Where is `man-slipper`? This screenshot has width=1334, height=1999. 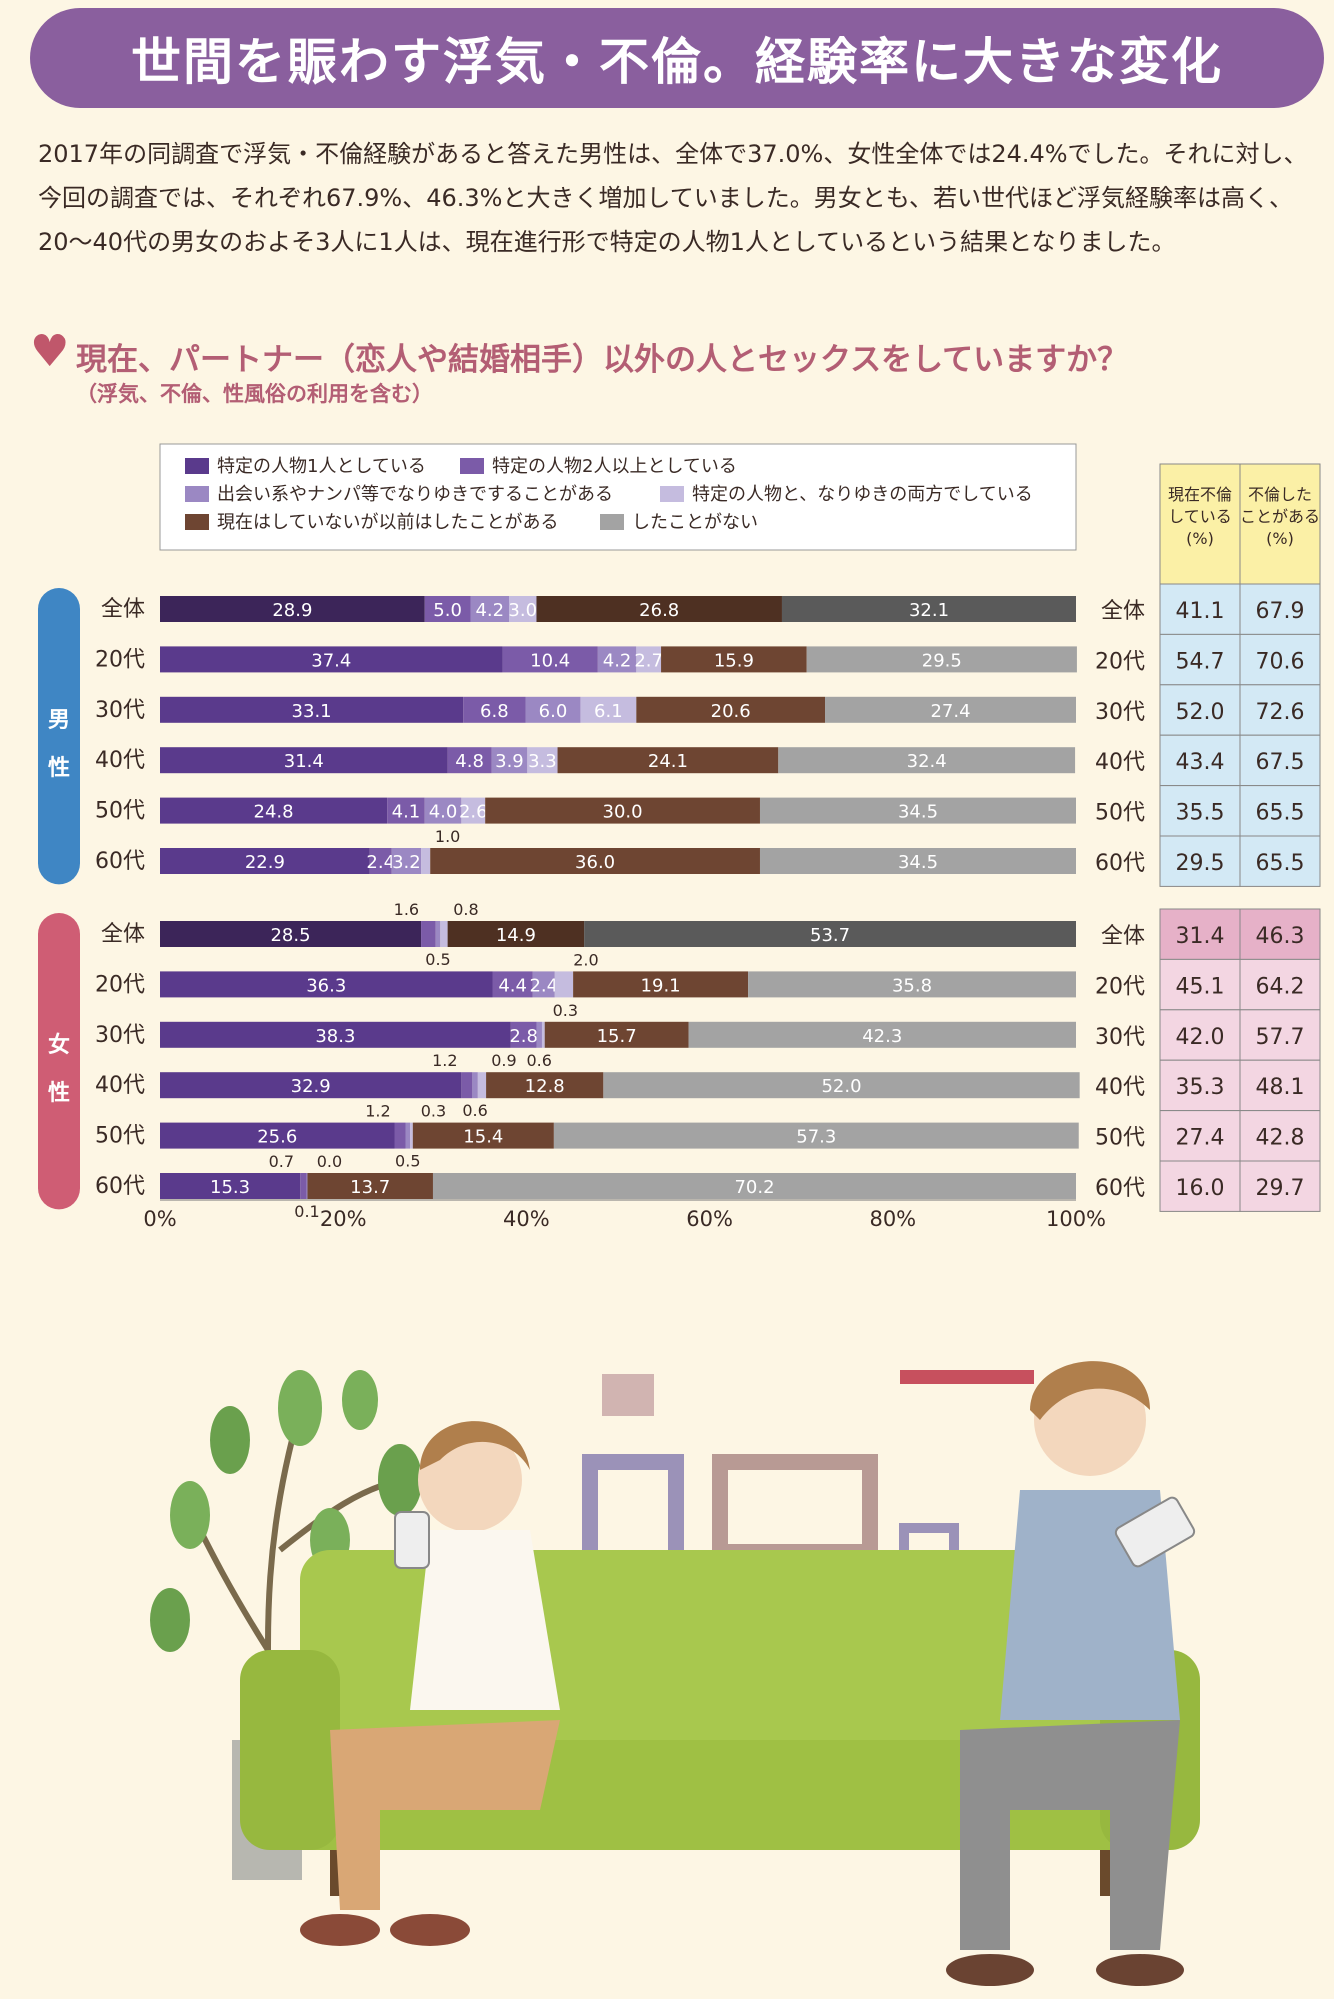
man-slipper is located at coordinates (1140, 1970).